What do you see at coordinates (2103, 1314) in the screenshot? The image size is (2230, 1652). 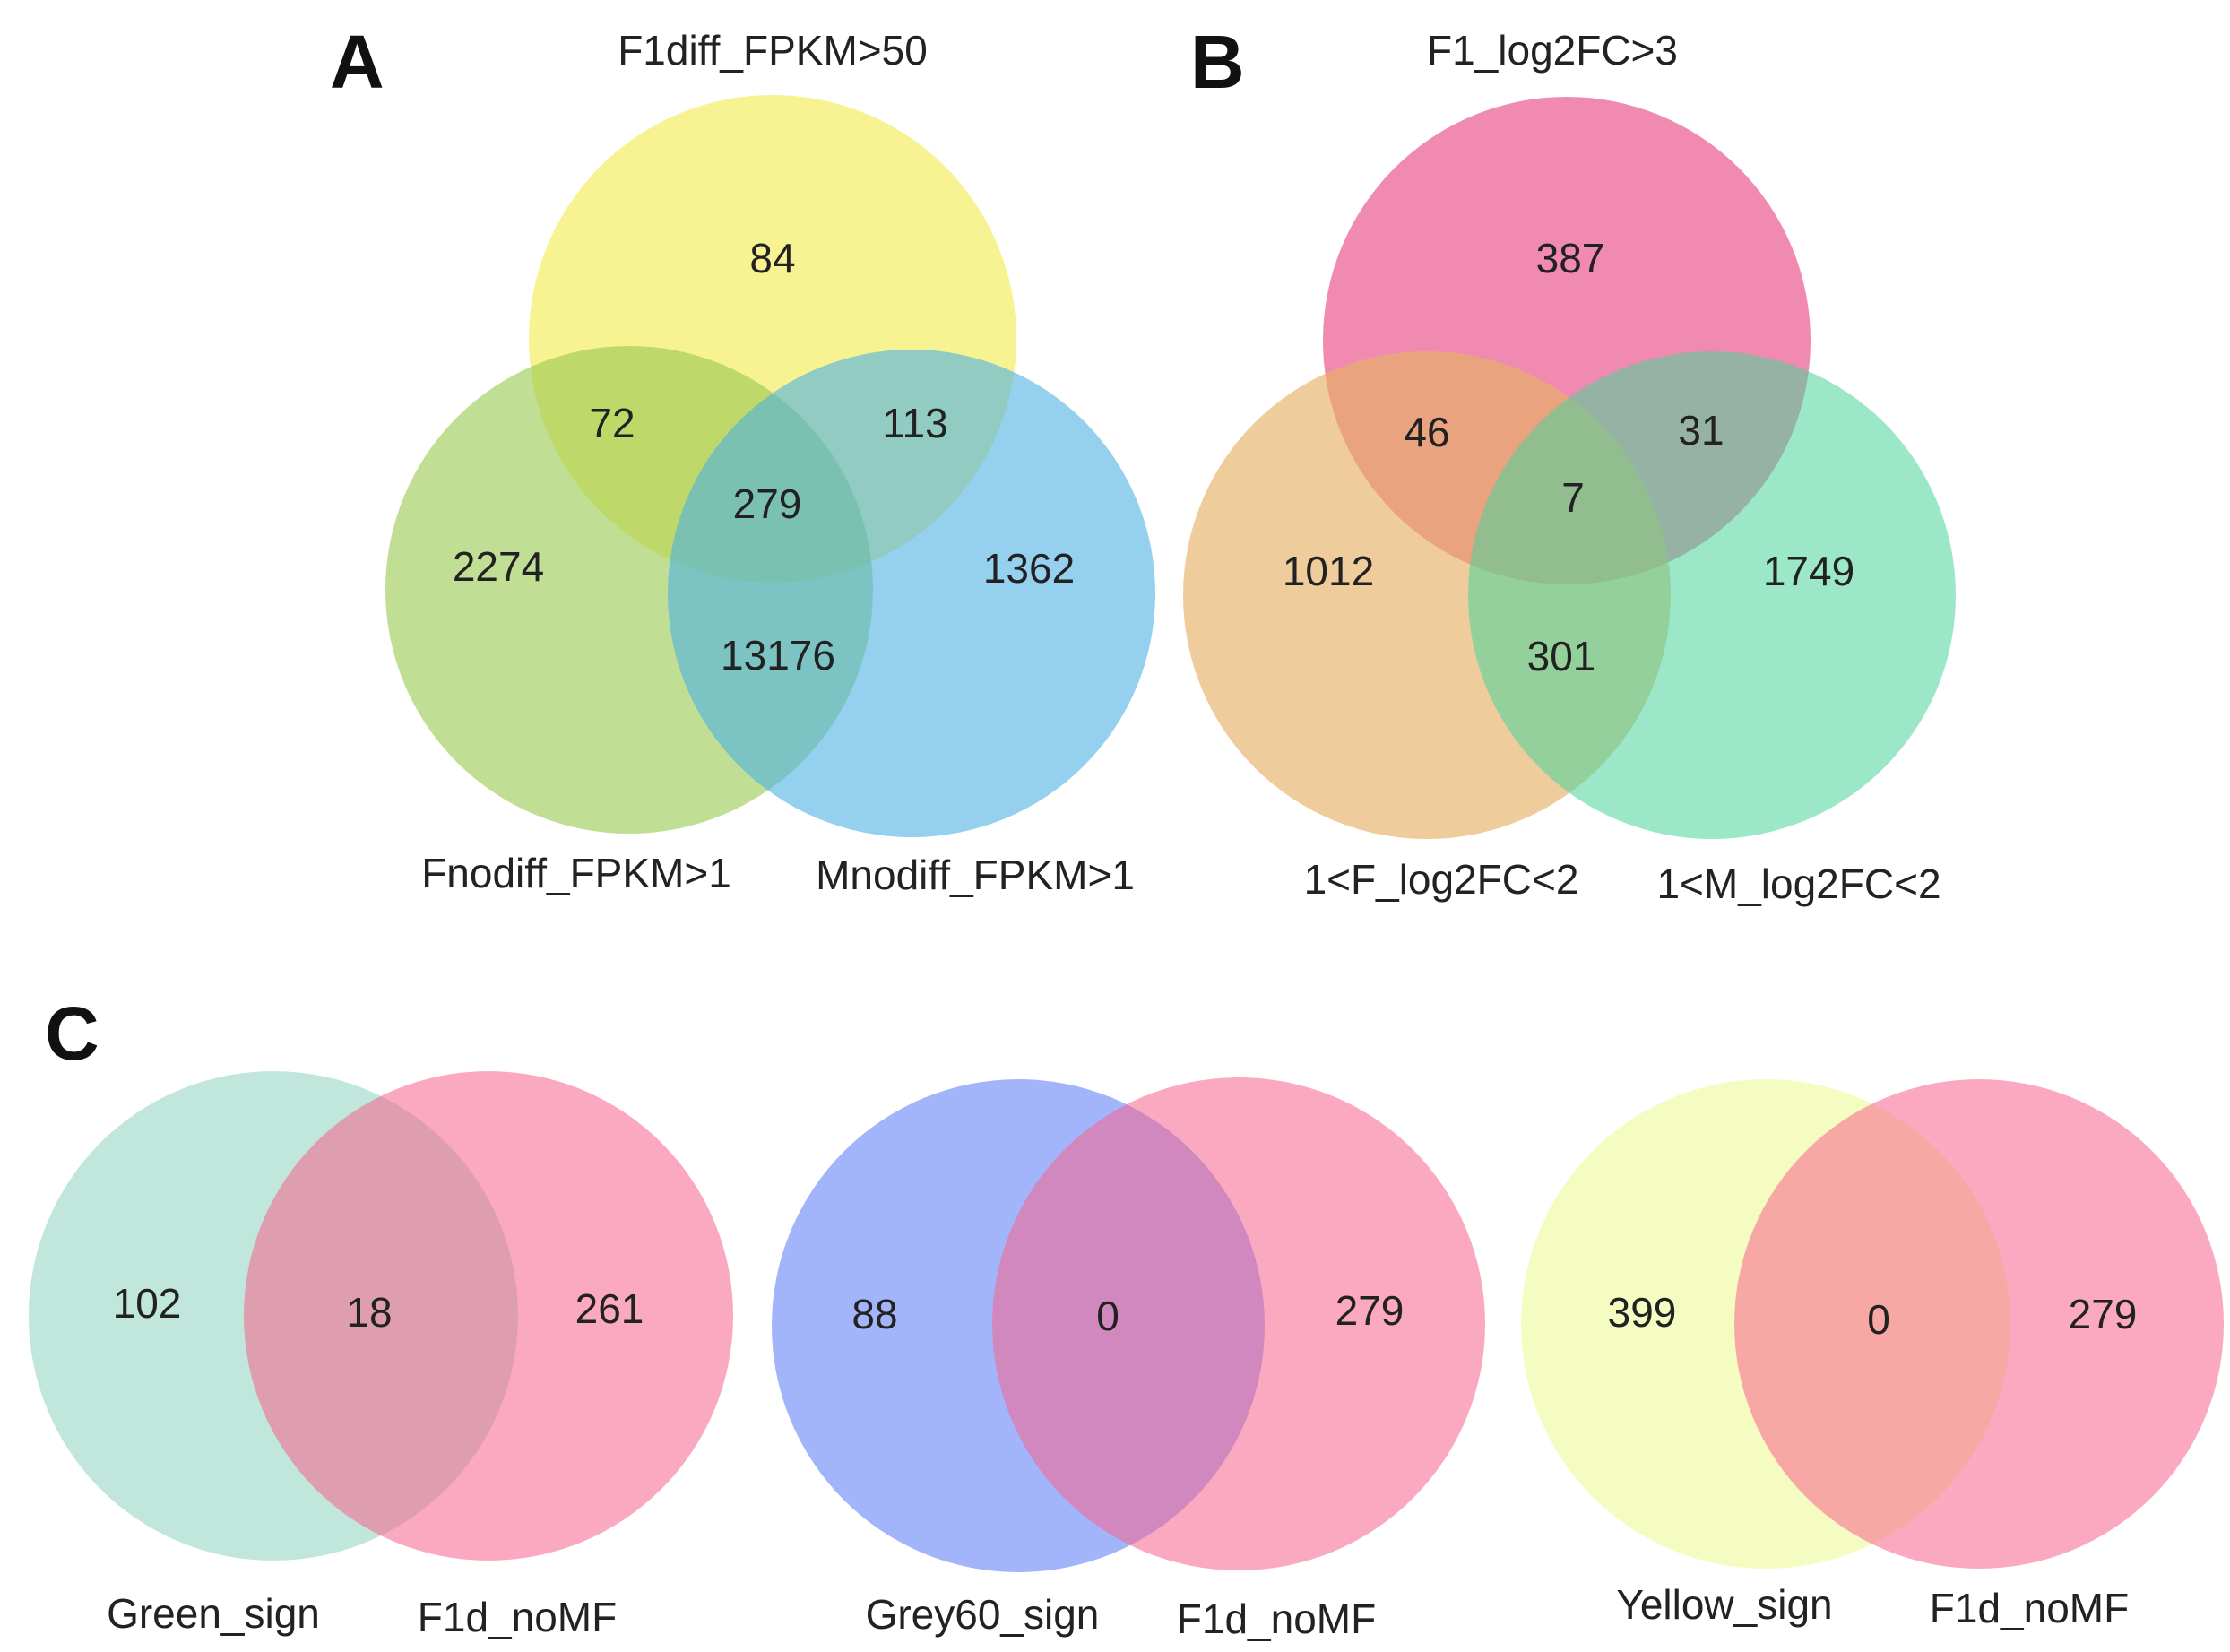 I see `venn-c3-count-right-only: 279` at bounding box center [2103, 1314].